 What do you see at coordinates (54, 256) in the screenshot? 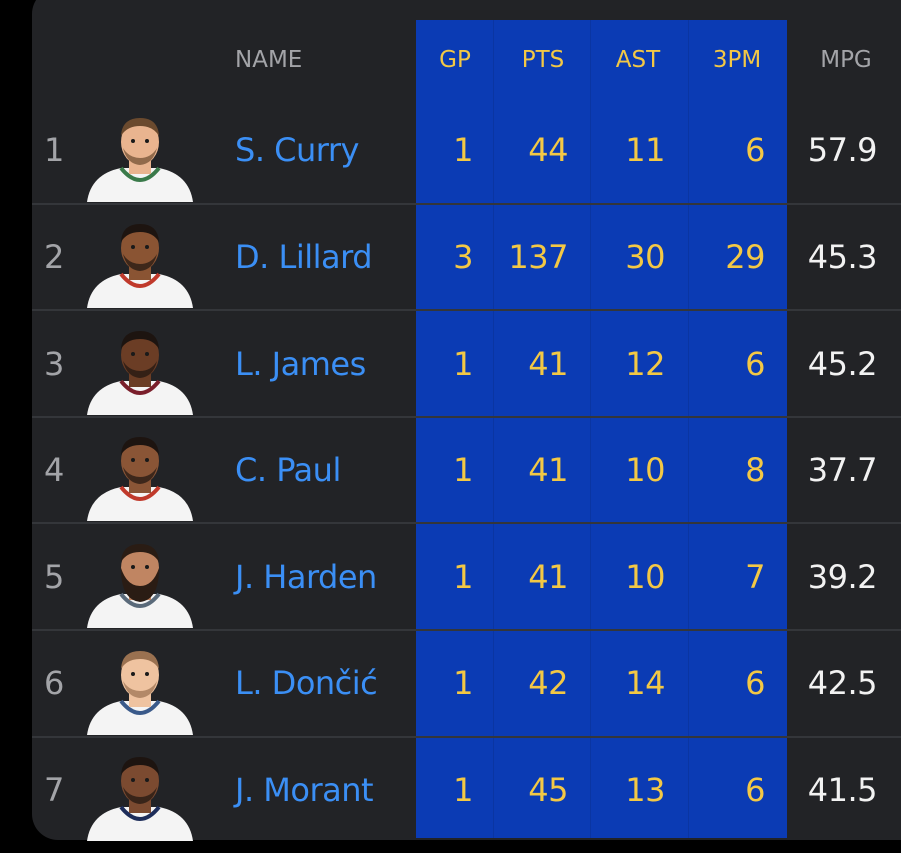
I see `rank: 2` at bounding box center [54, 256].